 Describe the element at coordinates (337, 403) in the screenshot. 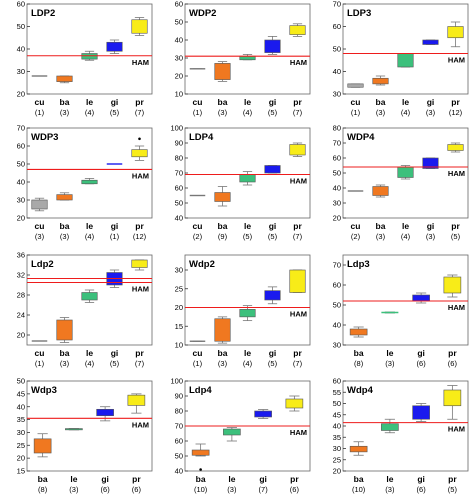

I see `y-tick-label: 50` at that location.